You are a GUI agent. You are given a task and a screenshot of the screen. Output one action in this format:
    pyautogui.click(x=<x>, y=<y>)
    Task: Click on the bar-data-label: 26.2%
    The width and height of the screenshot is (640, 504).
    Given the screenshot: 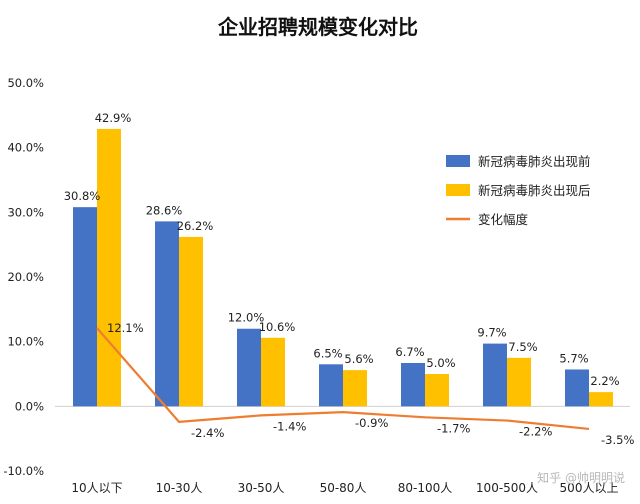 What is the action you would take?
    pyautogui.click(x=195, y=226)
    